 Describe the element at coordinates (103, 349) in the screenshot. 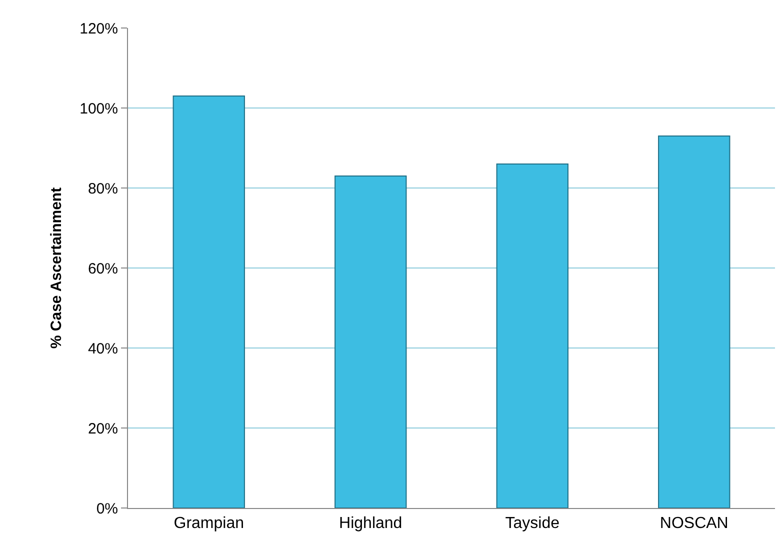

I see `y-tick-label: 40%` at that location.